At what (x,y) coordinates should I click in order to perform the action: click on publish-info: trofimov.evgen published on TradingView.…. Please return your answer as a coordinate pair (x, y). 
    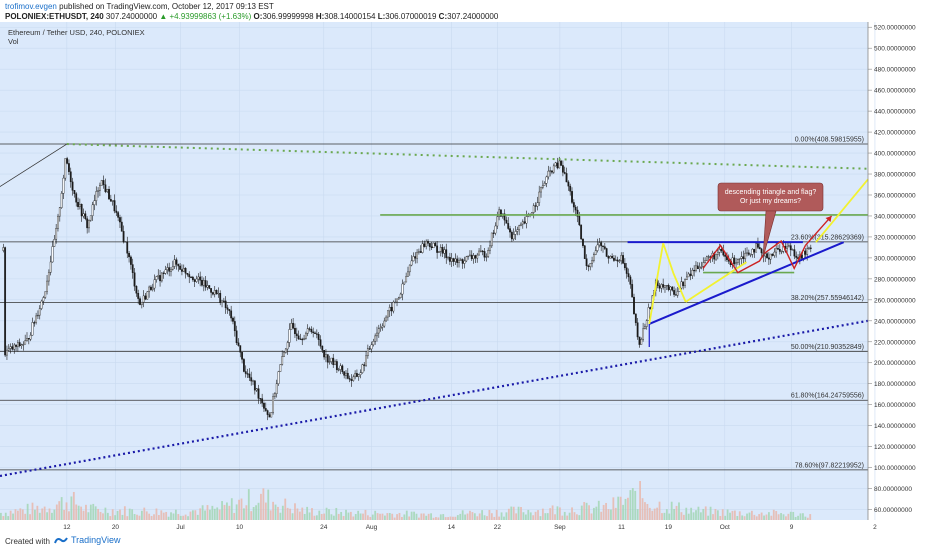
    Looking at the image, I should click on (139, 6).